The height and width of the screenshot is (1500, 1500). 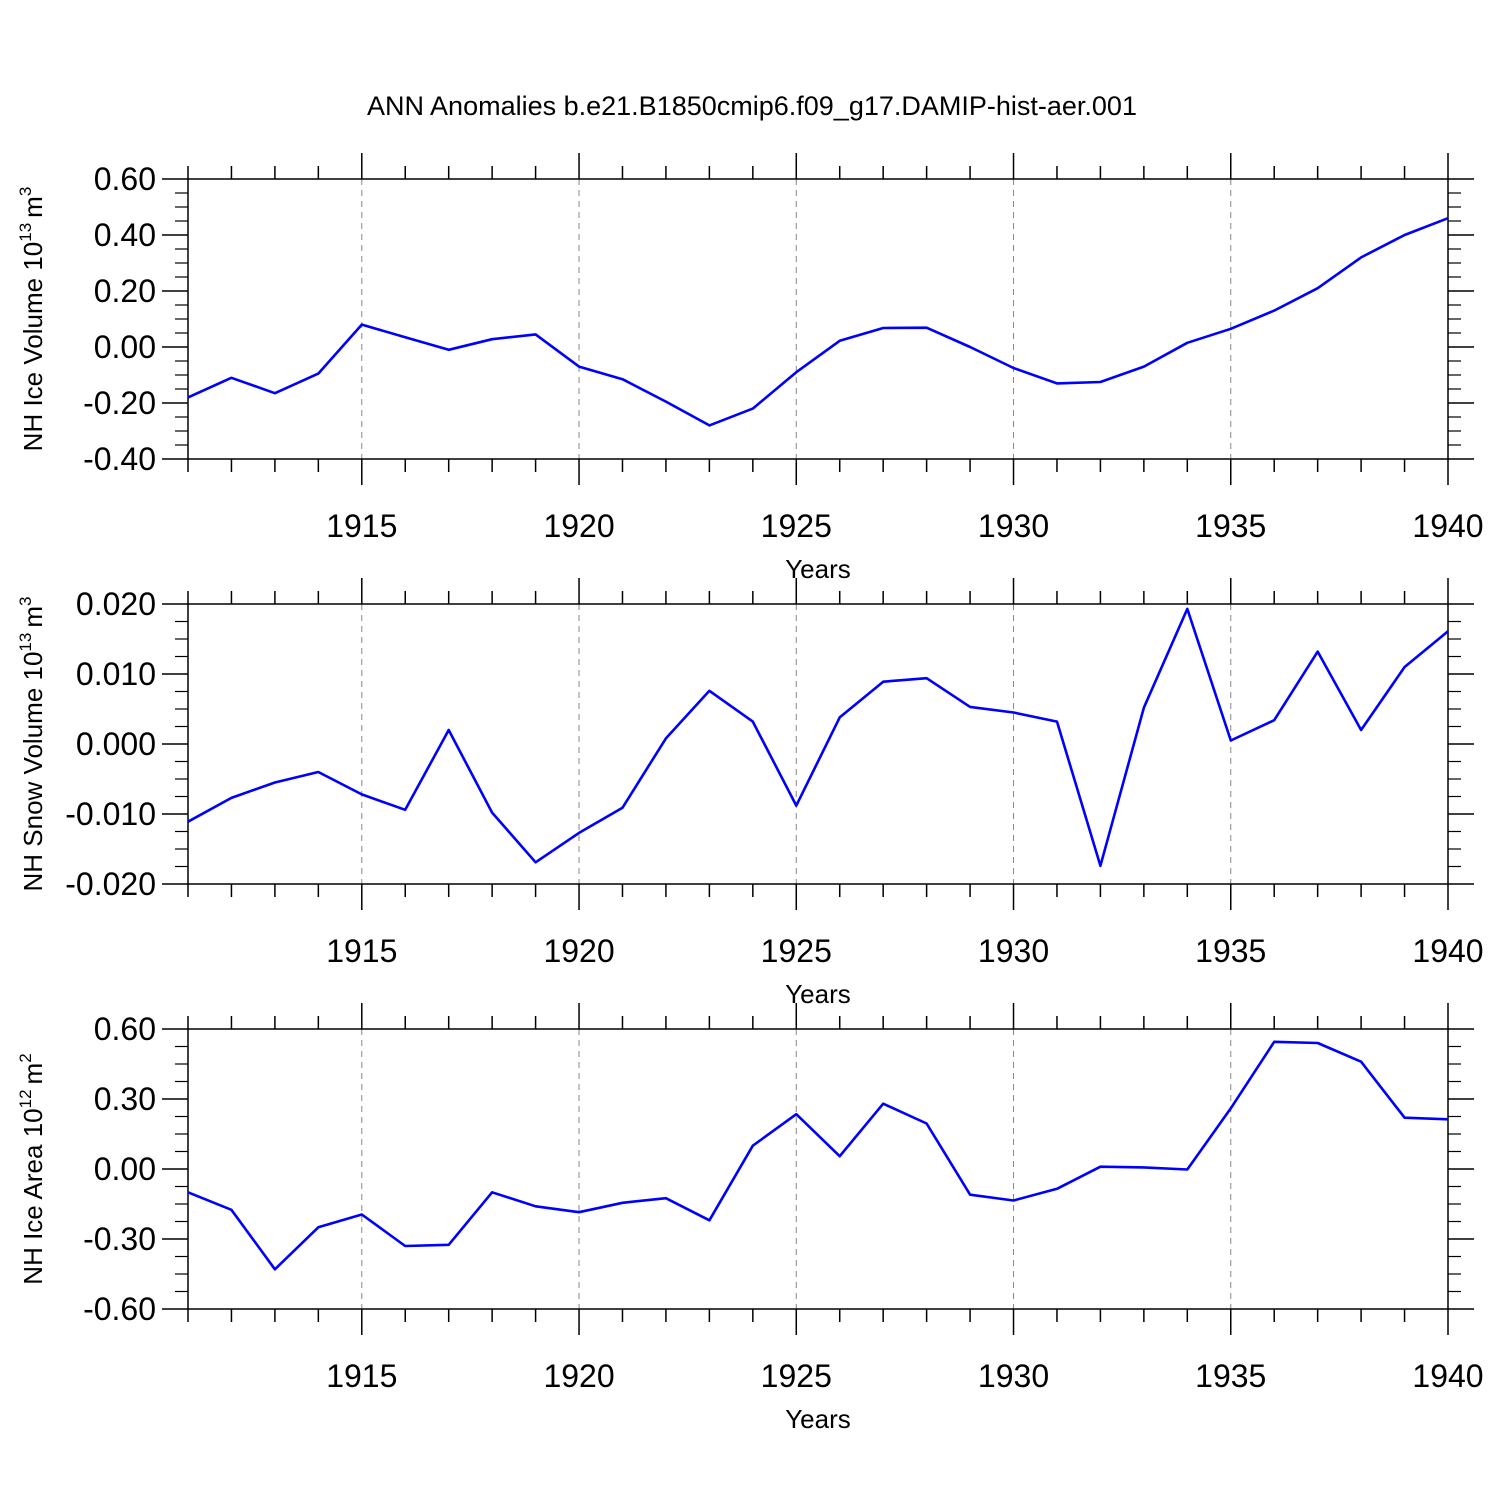 I want to click on y-axis-label: NH Snow Volume 1013 m3, so click(x=32, y=744).